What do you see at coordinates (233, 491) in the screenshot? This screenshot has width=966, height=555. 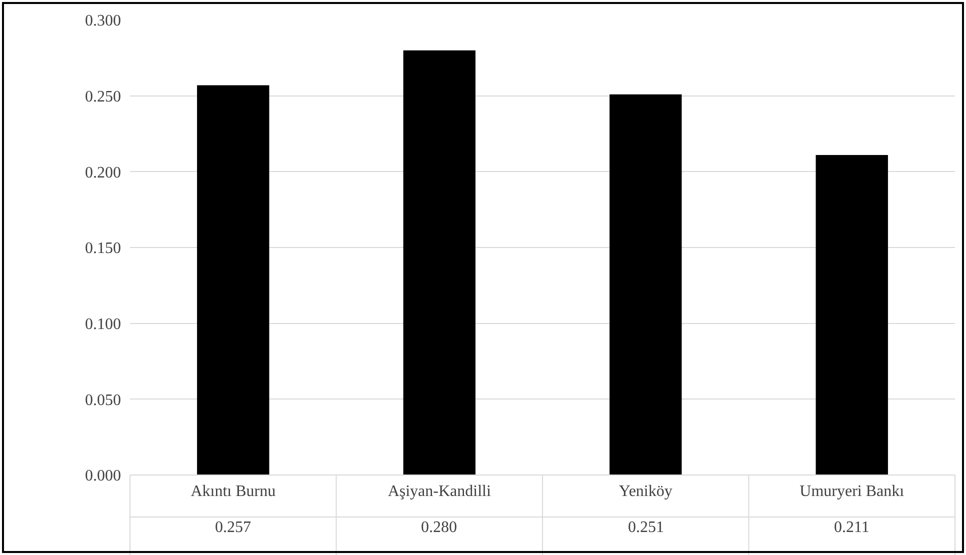 I see `x-tick-label: Akıntı Burnu` at bounding box center [233, 491].